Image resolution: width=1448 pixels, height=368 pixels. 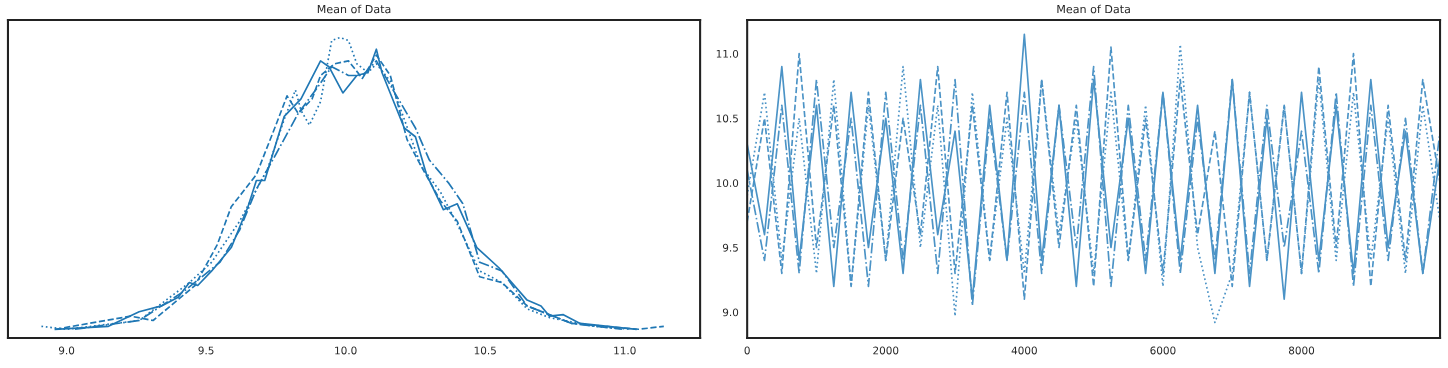 What do you see at coordinates (625, 350) in the screenshot?
I see `x-tick-label: 11.0` at bounding box center [625, 350].